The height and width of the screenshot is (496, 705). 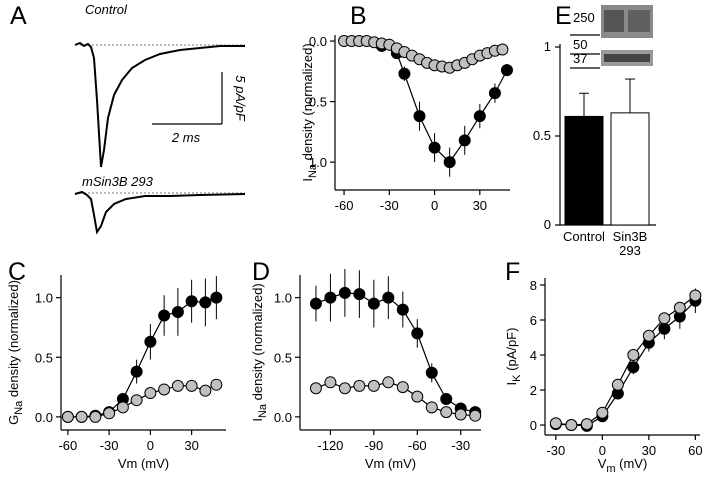 I want to click on y-tick-label: 2, so click(x=533, y=390).